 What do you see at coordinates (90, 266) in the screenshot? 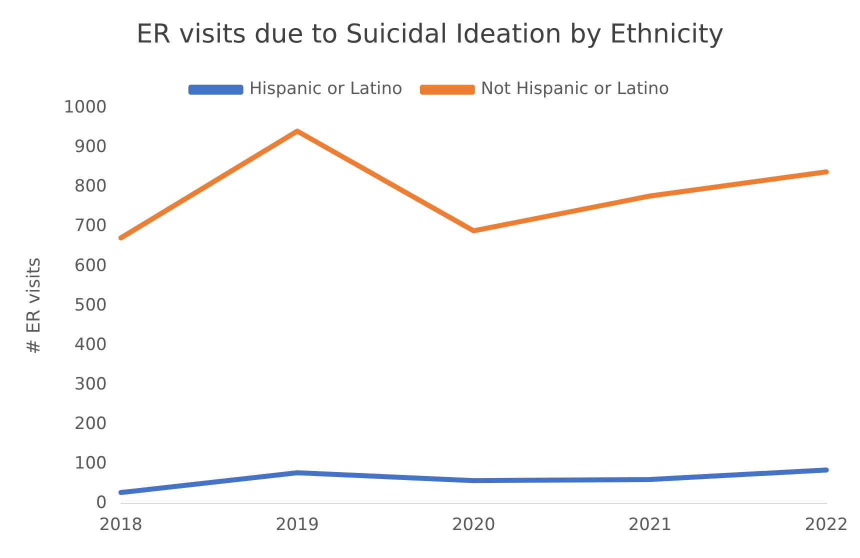
I see `y-tick-label: 600` at bounding box center [90, 266].